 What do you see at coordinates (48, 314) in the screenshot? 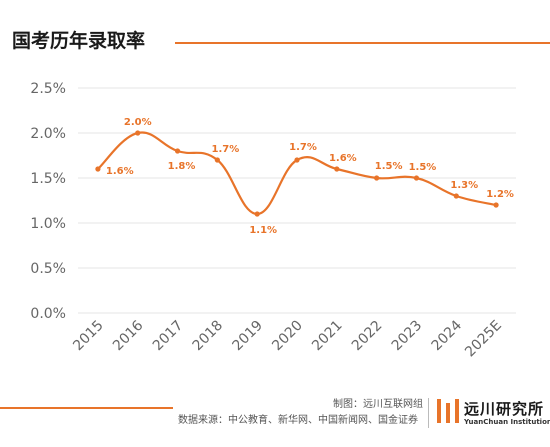
I see `y-tick-label: 0.0%` at bounding box center [48, 314].